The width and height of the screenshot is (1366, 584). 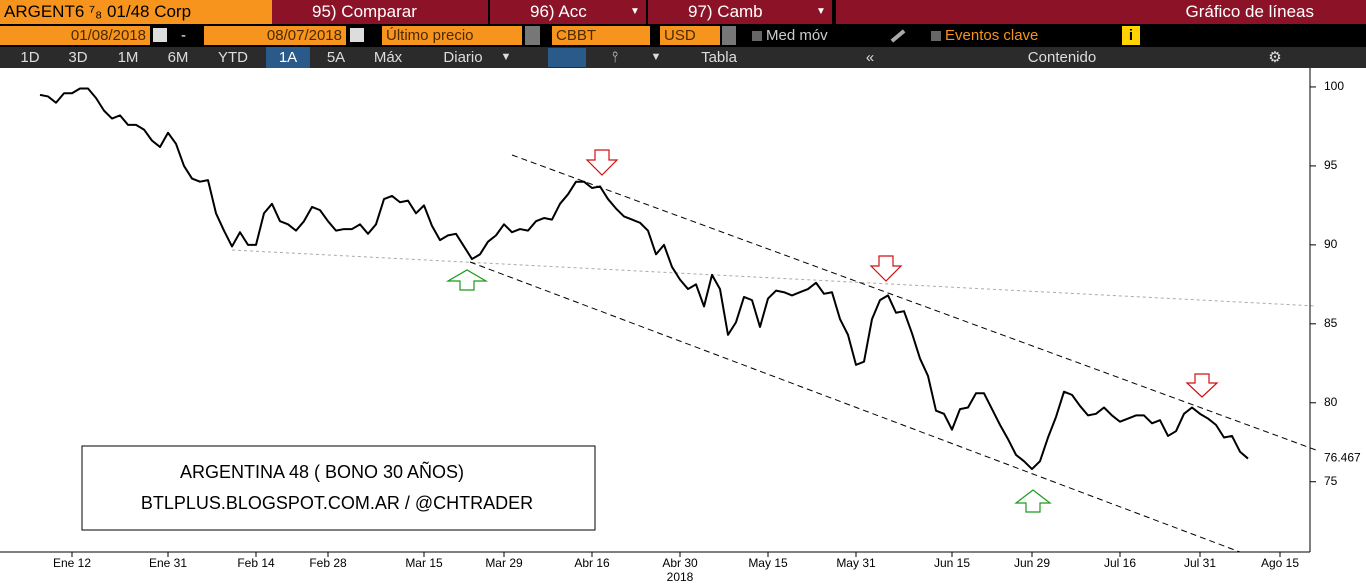 What do you see at coordinates (1280, 563) in the screenshot?
I see `x-tick-label: Ago 15` at bounding box center [1280, 563].